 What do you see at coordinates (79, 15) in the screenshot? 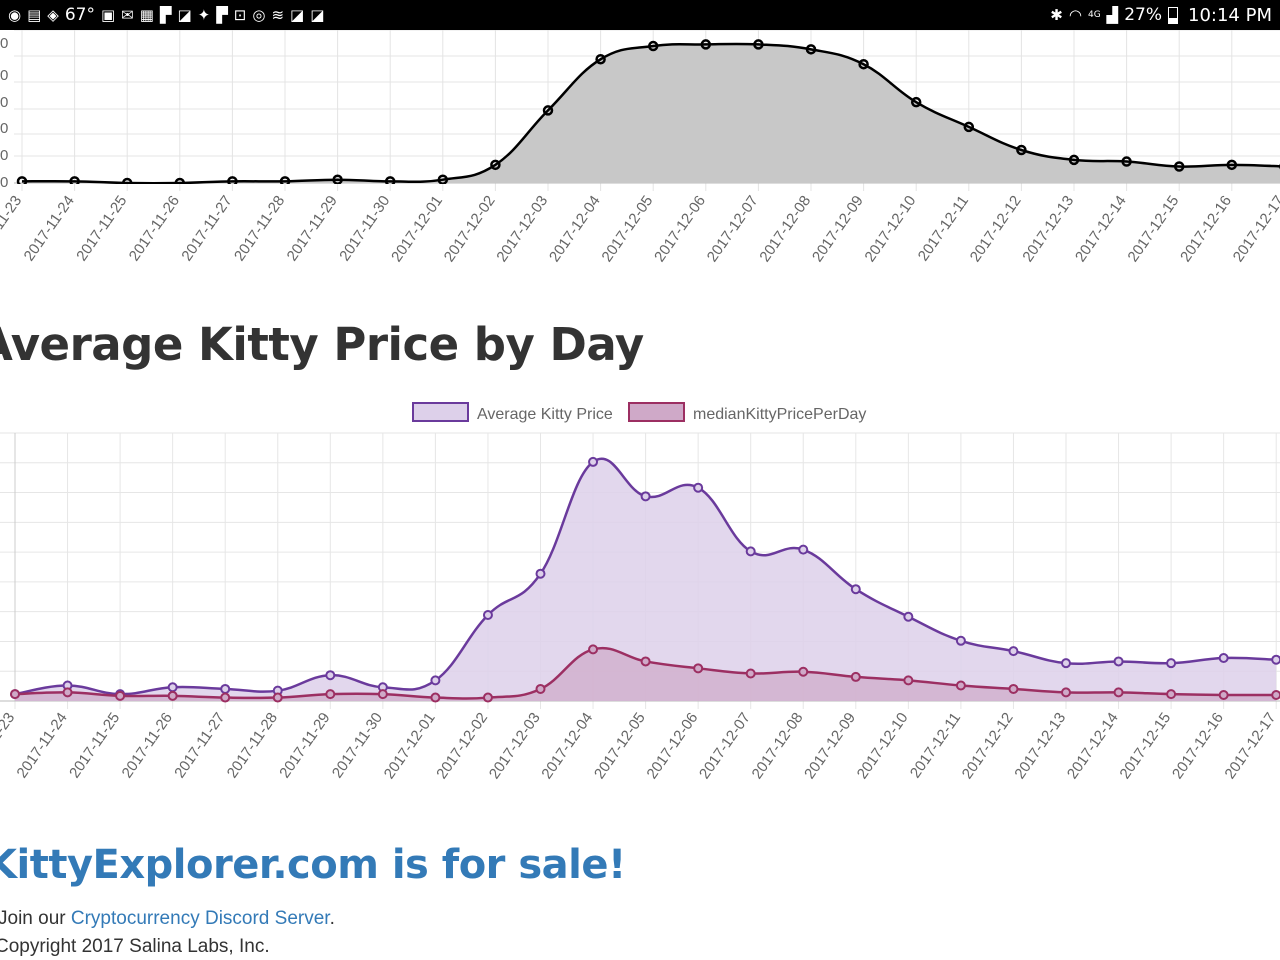
I see `temperature: 67°` at bounding box center [79, 15].